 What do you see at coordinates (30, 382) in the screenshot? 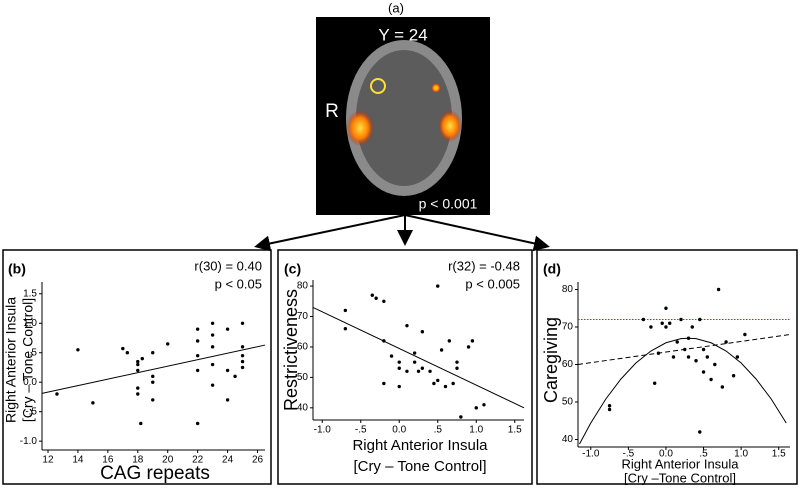
I see `y-tick-label: 0.0` at bounding box center [30, 382].